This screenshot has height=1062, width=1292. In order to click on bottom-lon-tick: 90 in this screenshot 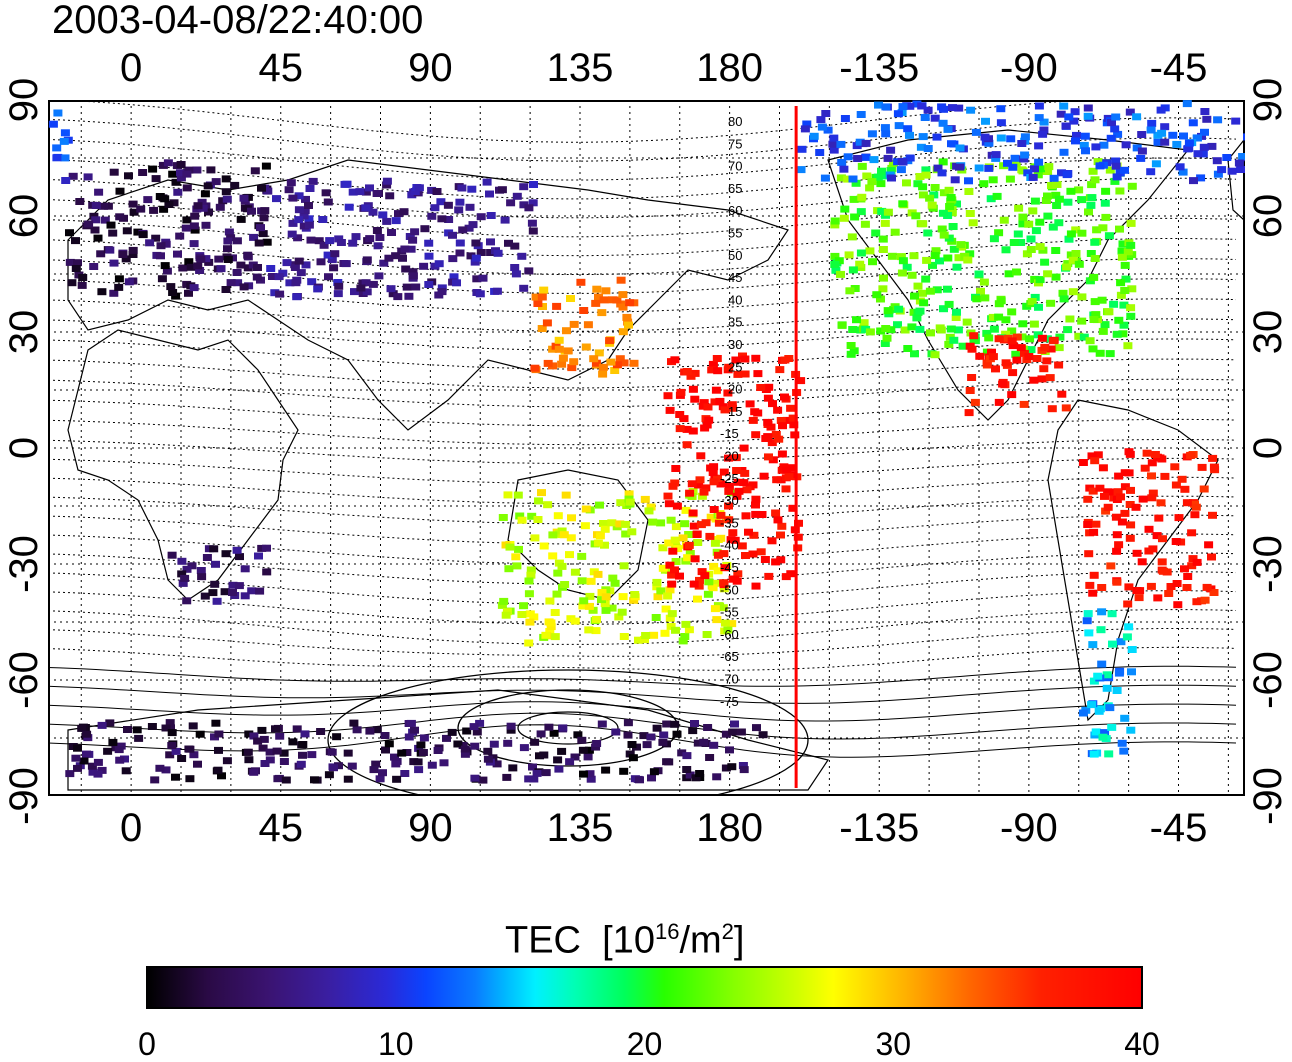, I will do `click(430, 828)`.